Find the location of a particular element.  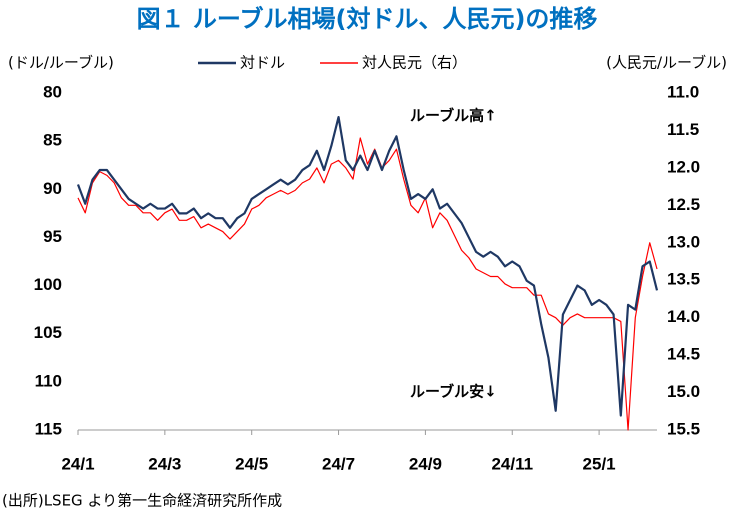

x-tick-label: 24/9 is located at coordinates (425, 463).